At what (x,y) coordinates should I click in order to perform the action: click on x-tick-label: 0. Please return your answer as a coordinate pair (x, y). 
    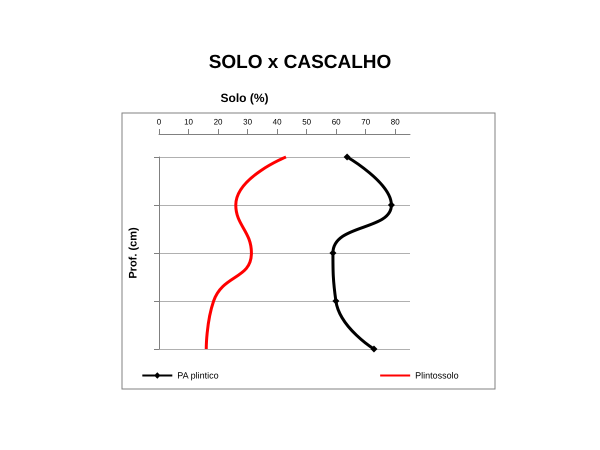
    Looking at the image, I should click on (159, 122).